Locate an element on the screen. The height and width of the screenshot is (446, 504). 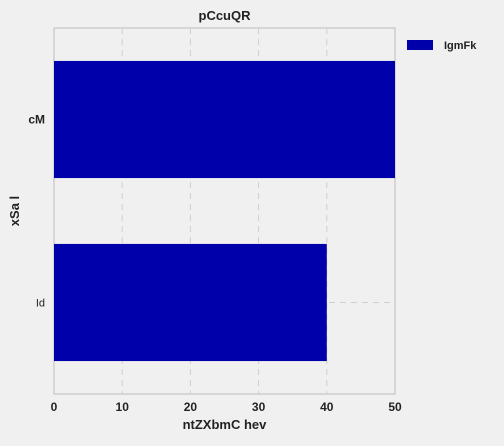
x-tick-label: 50 is located at coordinates (395, 407).